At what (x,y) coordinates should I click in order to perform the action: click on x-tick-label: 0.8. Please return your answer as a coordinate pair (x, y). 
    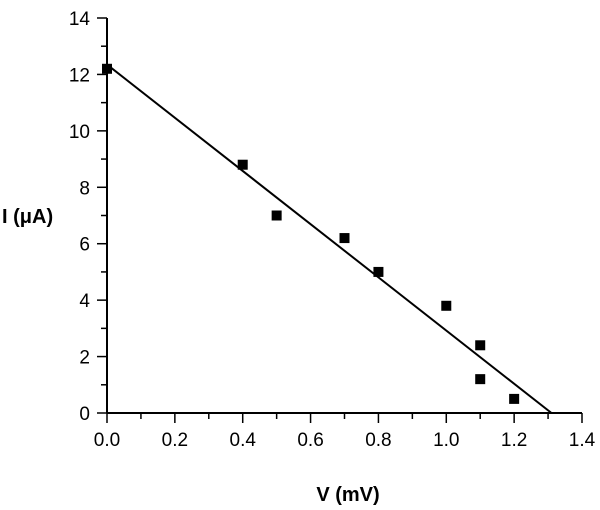
    Looking at the image, I should click on (378, 440).